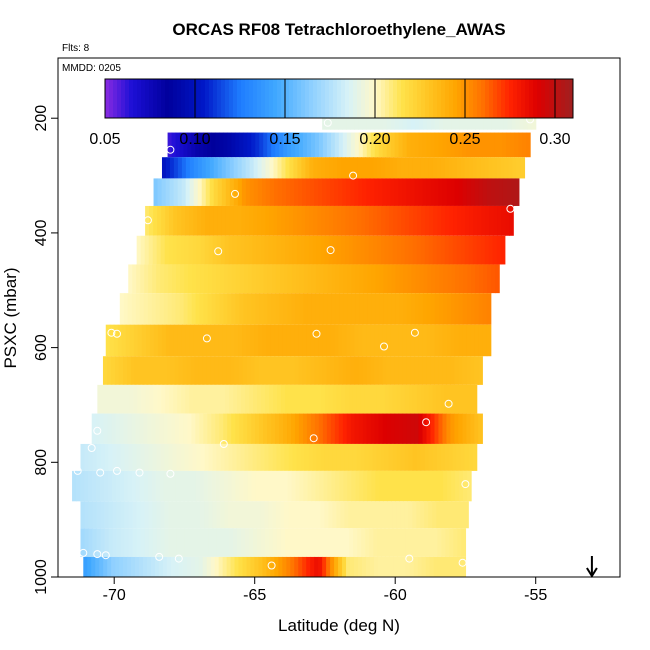 The image size is (650, 650). Describe the element at coordinates (41, 232) in the screenshot. I see `y-tick-label: 400` at that location.